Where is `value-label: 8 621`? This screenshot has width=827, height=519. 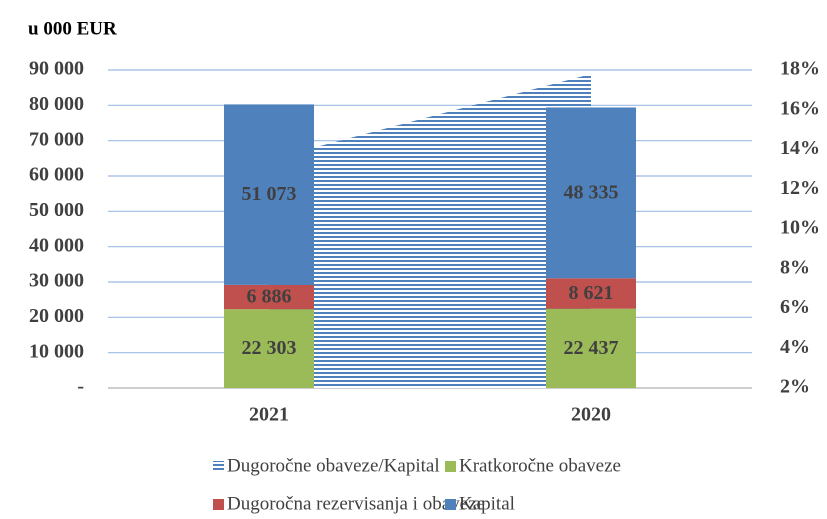 value-label: 8 621 is located at coordinates (591, 293).